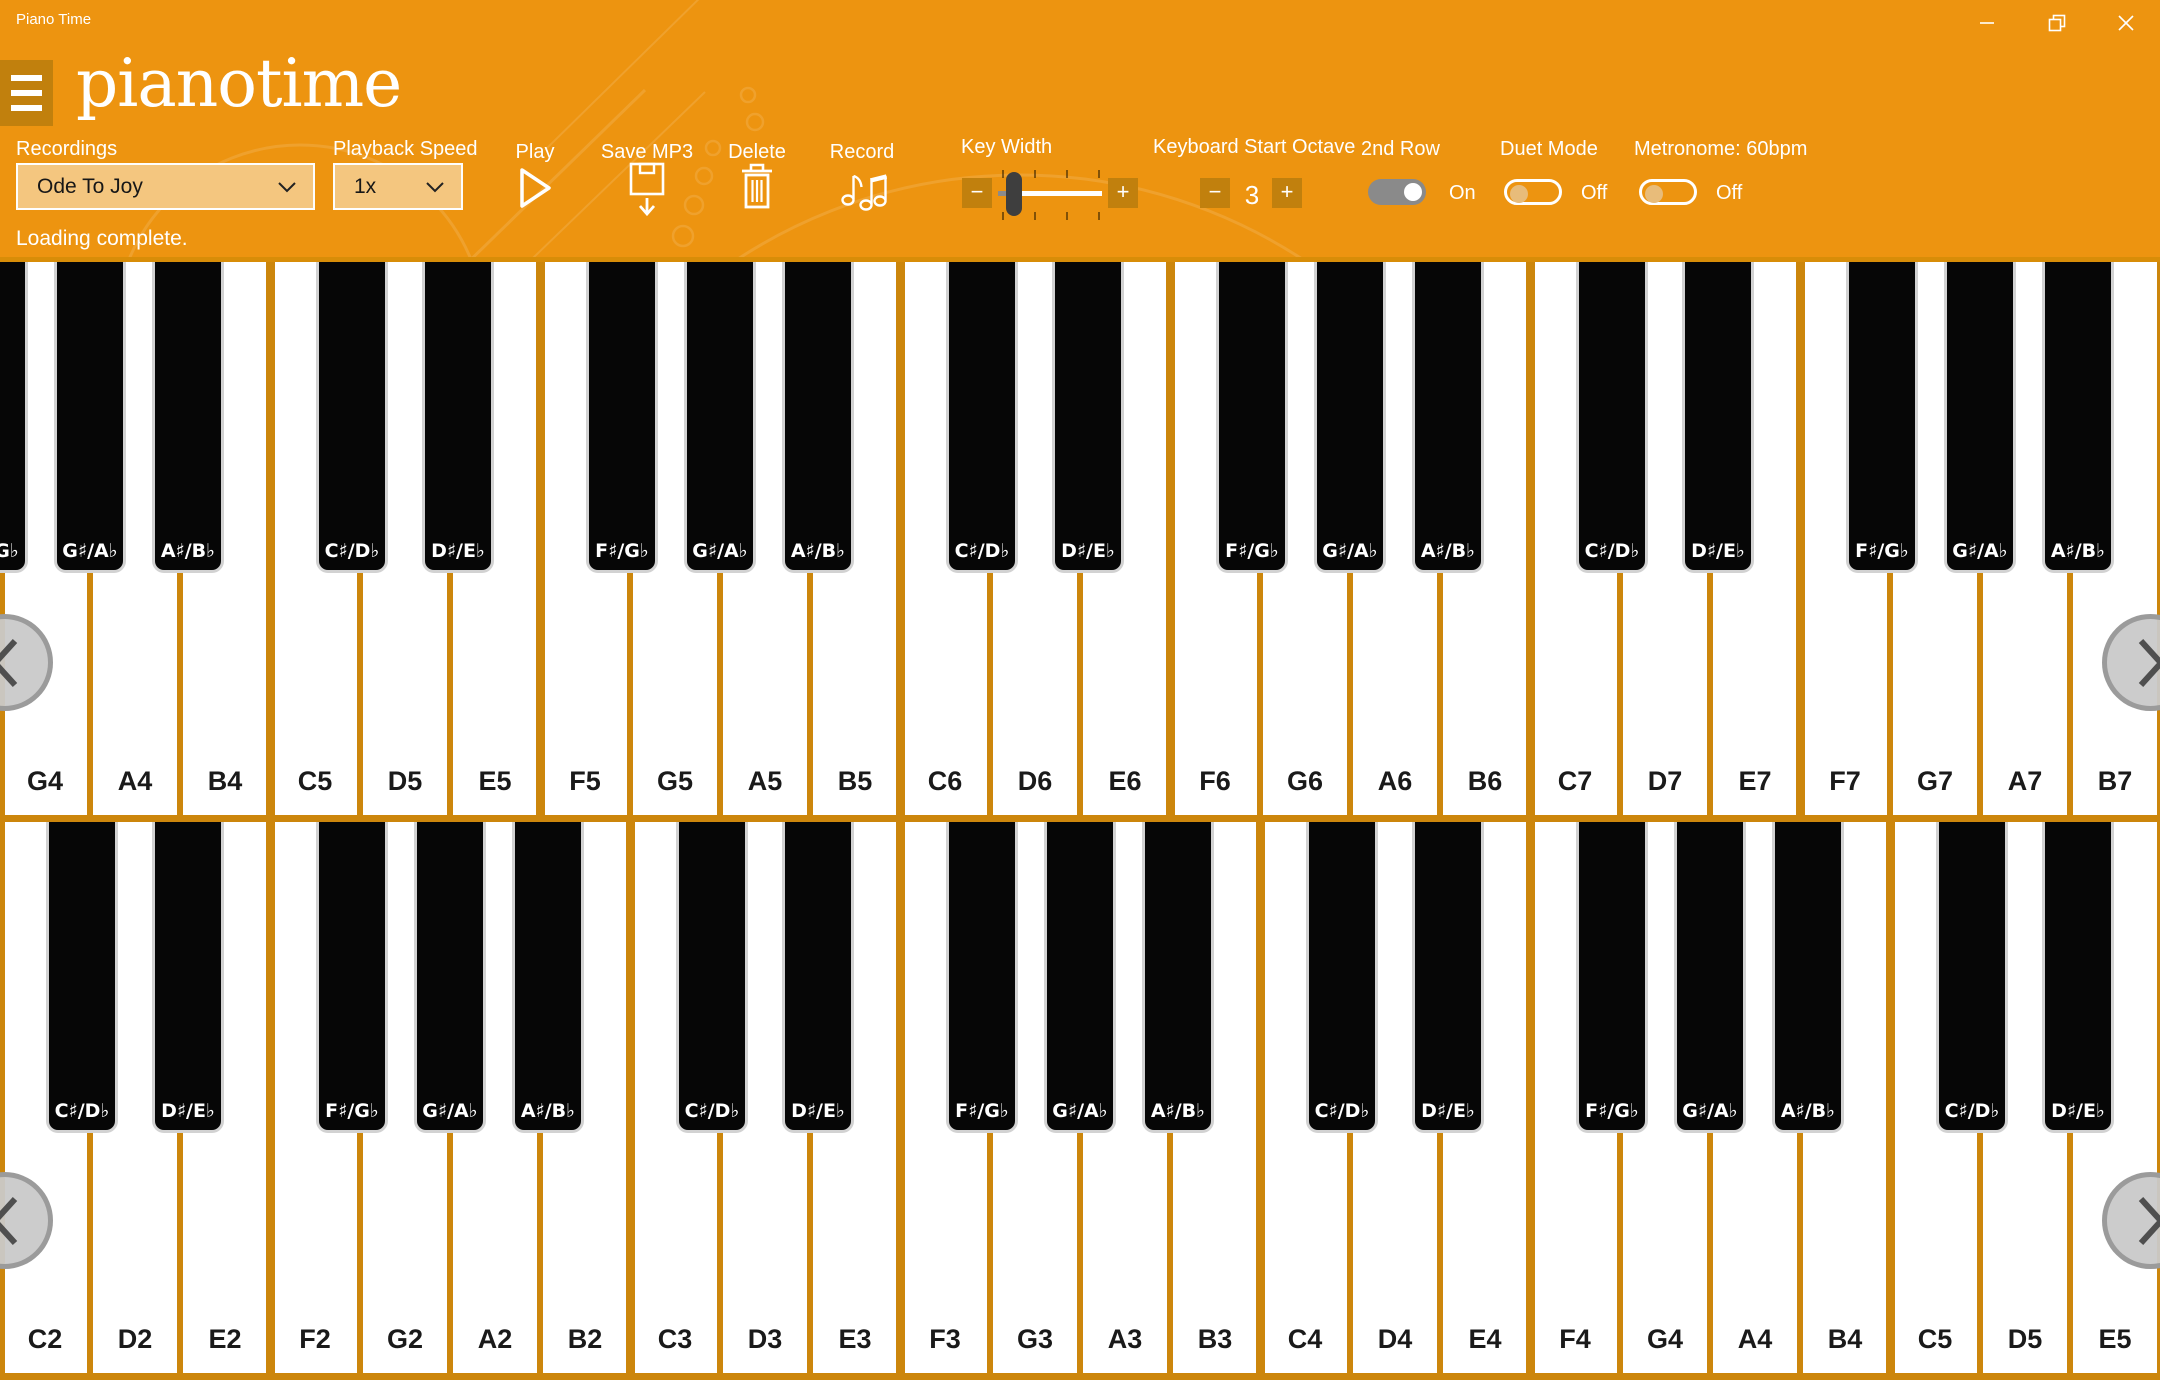 The width and height of the screenshot is (2160, 1380). Describe the element at coordinates (862, 152) in the screenshot. I see `record-label: Record` at that location.